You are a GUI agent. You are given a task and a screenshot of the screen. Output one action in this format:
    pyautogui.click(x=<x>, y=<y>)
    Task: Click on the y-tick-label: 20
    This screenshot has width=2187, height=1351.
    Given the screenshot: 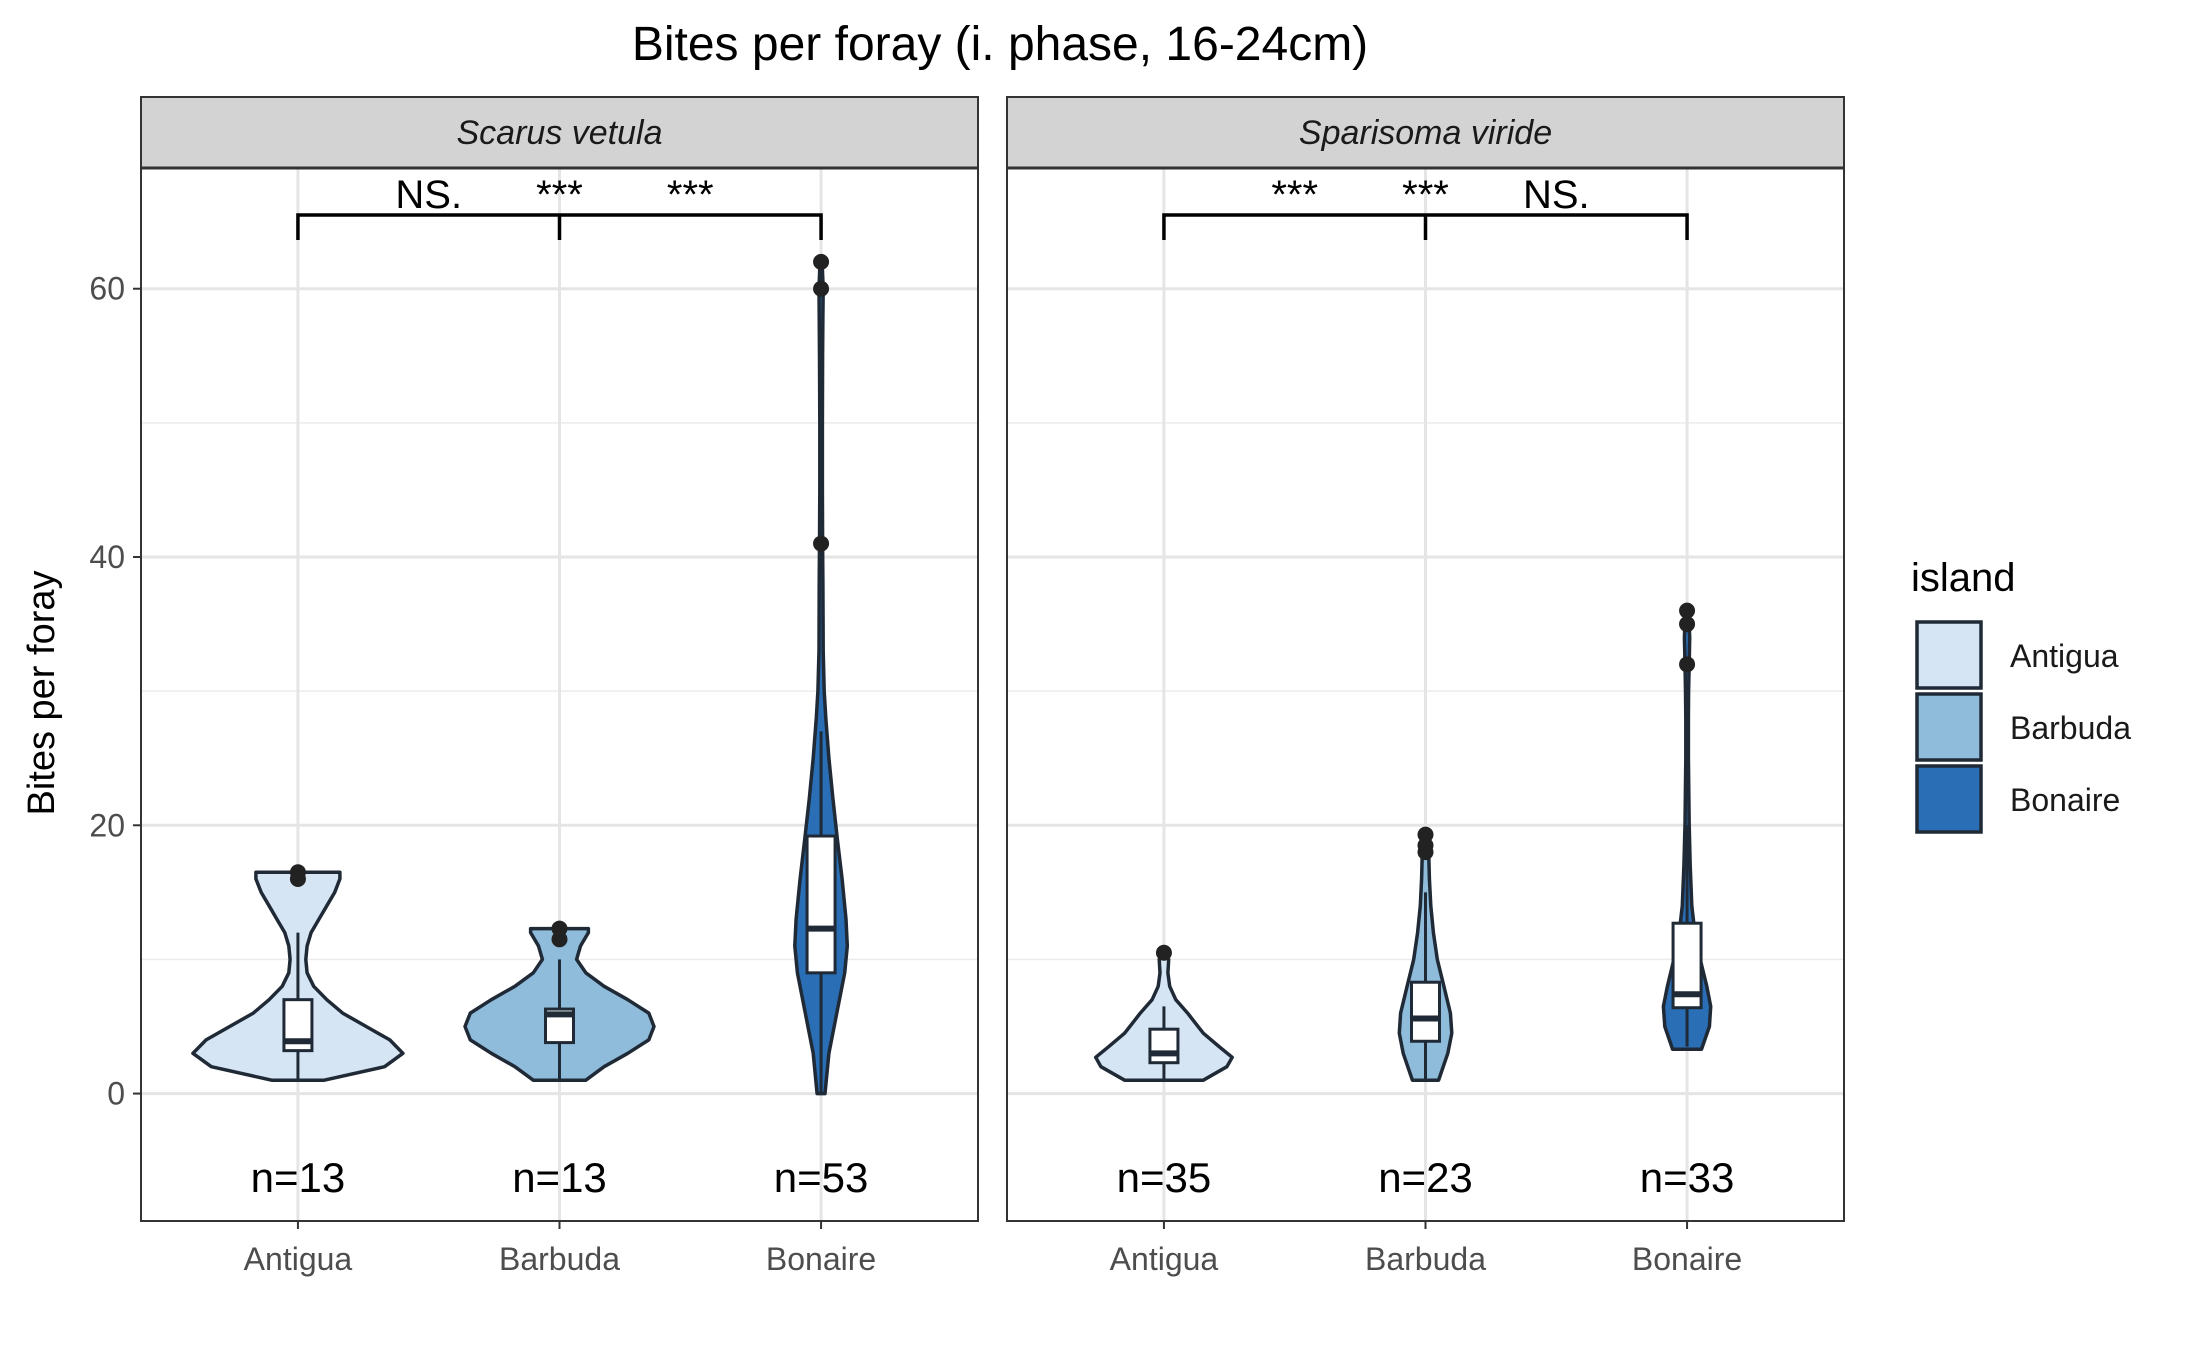 What is the action you would take?
    pyautogui.click(x=107, y=825)
    